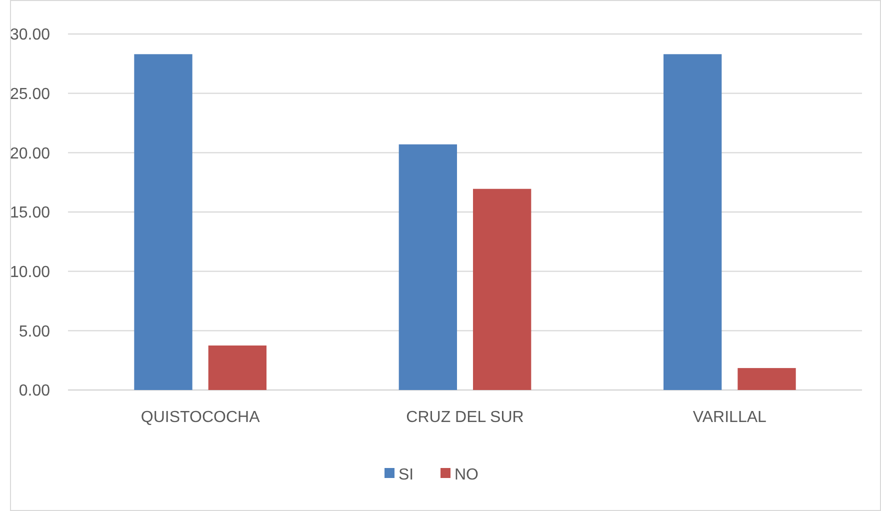 Image resolution: width=881 pixels, height=511 pixels. Describe the element at coordinates (34, 331) in the screenshot. I see `y-tick-label: 5.00` at that location.